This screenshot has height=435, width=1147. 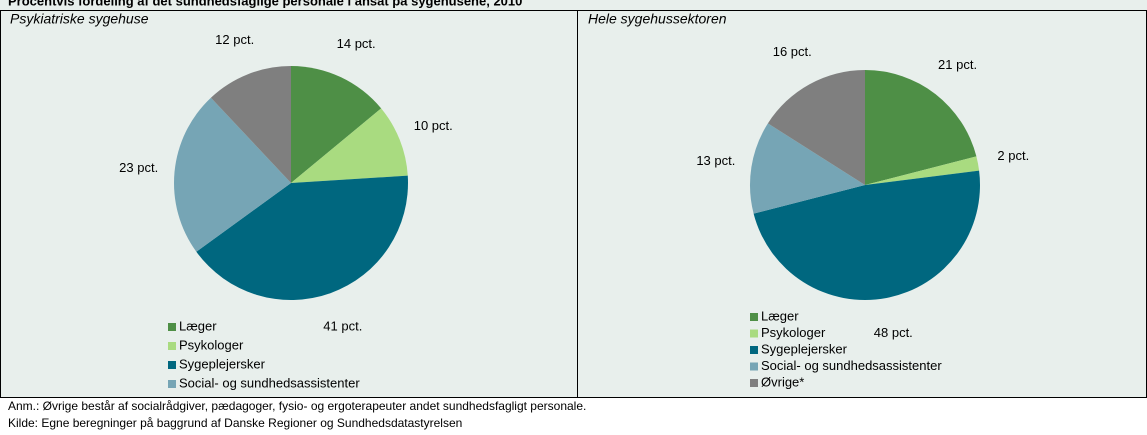 What do you see at coordinates (957, 64) in the screenshot?
I see `data-label: 21 pct.` at bounding box center [957, 64].